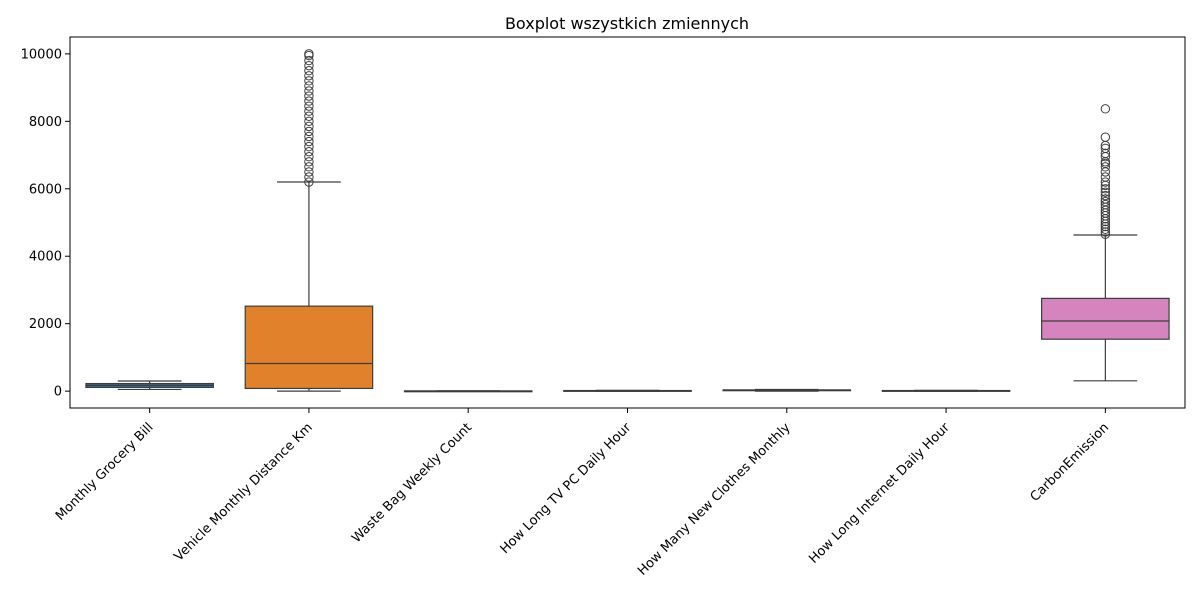 The width and height of the screenshot is (1200, 600). Describe the element at coordinates (244, 492) in the screenshot. I see `x-tick-label: Vehicle Monthly Distance Km` at that location.